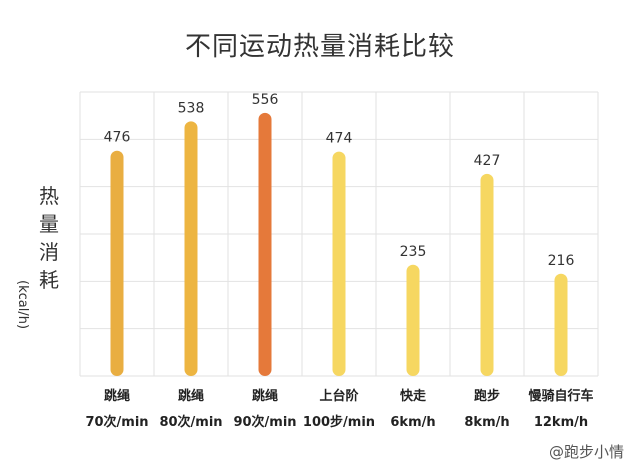 Image resolution: width=640 pixels, height=476 pixels. I want to click on category-detail-label: 12km/h, so click(561, 422).